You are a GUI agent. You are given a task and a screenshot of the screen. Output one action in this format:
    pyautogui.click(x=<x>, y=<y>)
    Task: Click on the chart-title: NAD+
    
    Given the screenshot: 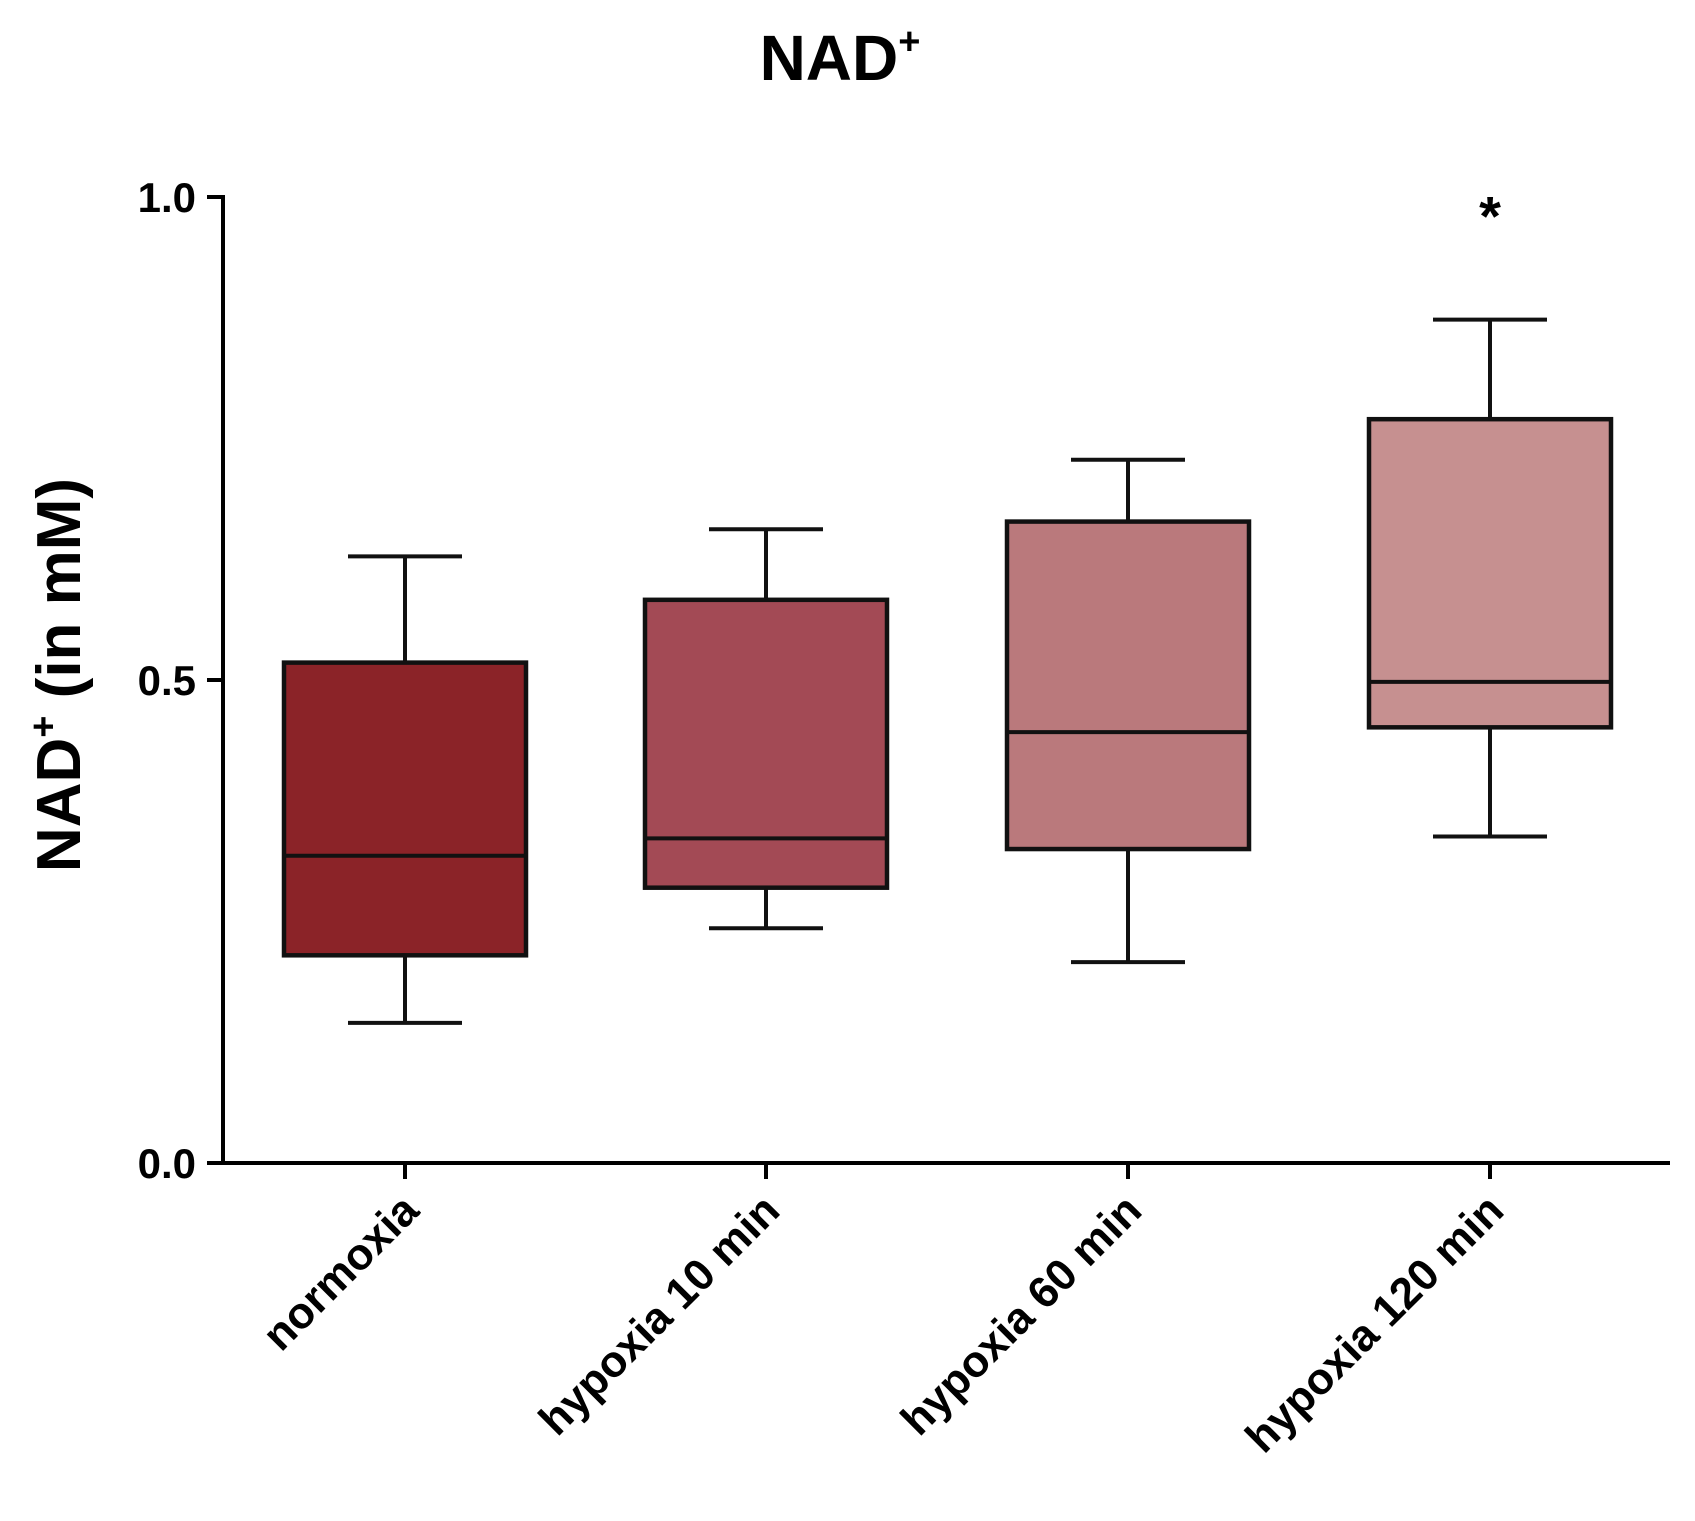 What is the action you would take?
    pyautogui.click(x=840, y=57)
    